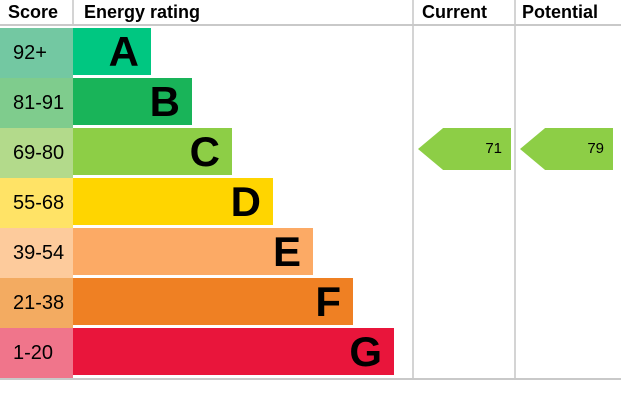 This screenshot has height=404, width=621. What do you see at coordinates (464, 149) in the screenshot?
I see `current-rating-arrow: 71` at bounding box center [464, 149].